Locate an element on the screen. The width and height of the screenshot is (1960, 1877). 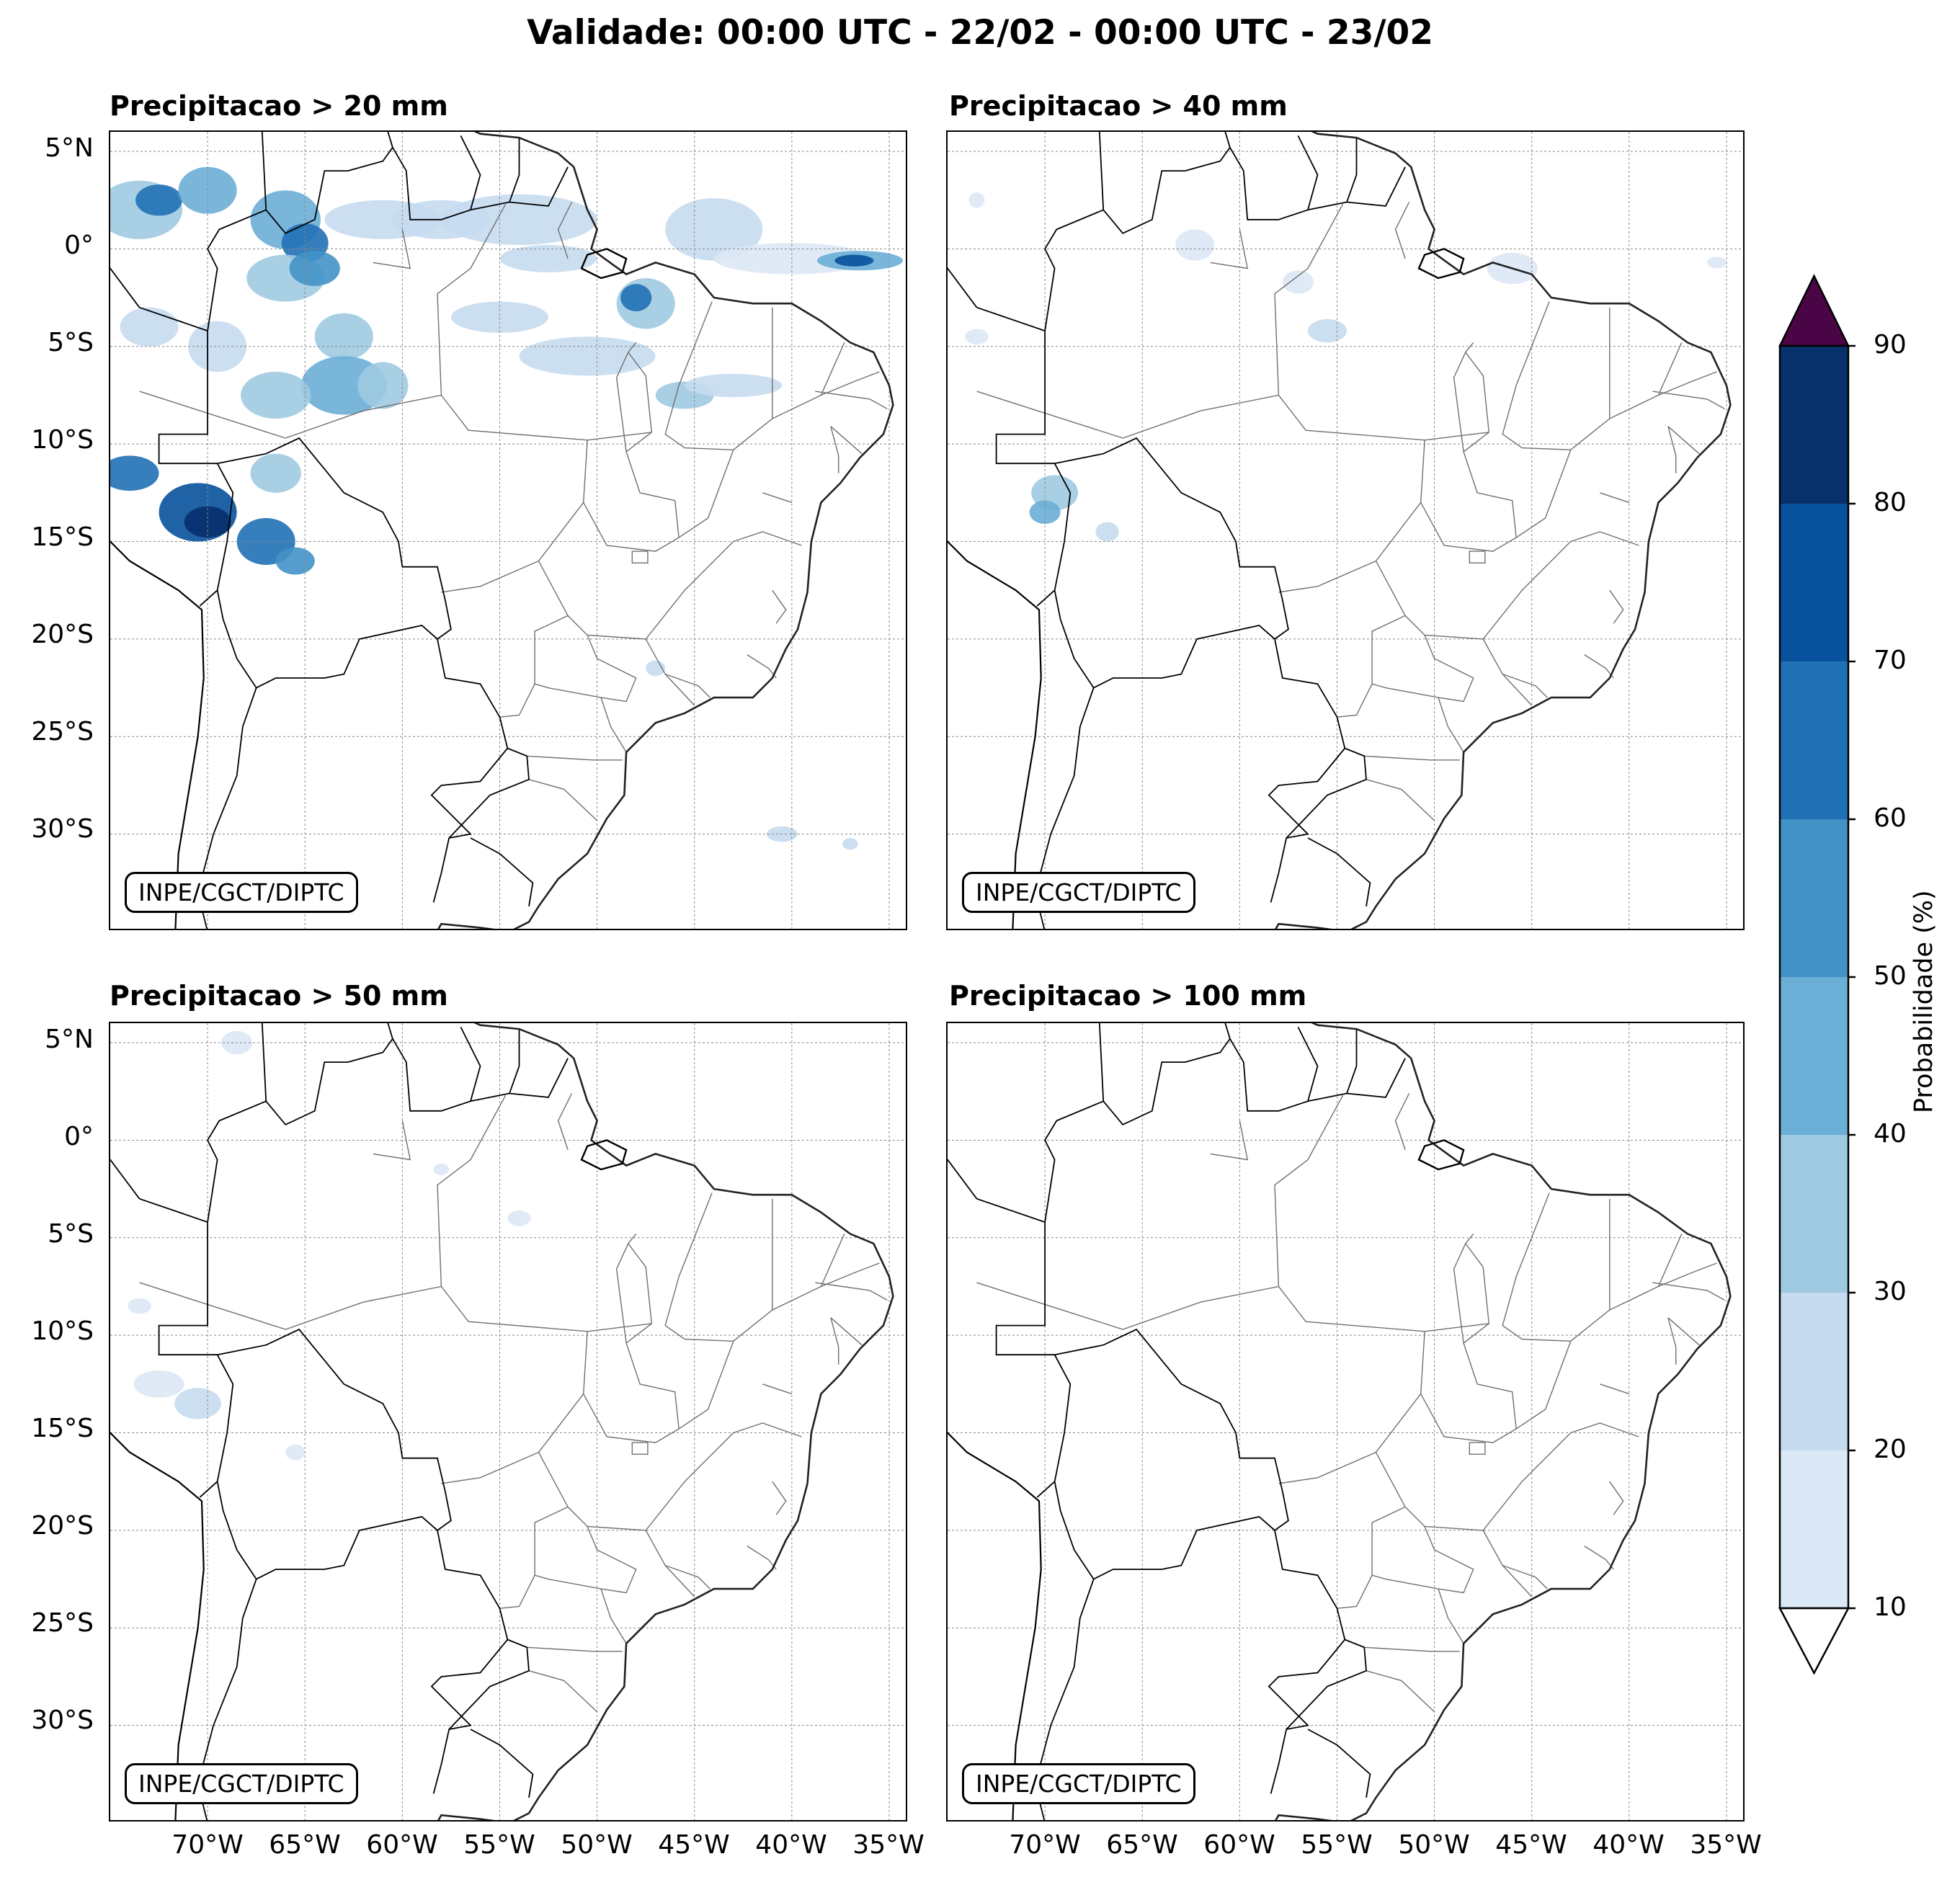
marajo-island is located at coordinates (1441, 1155).